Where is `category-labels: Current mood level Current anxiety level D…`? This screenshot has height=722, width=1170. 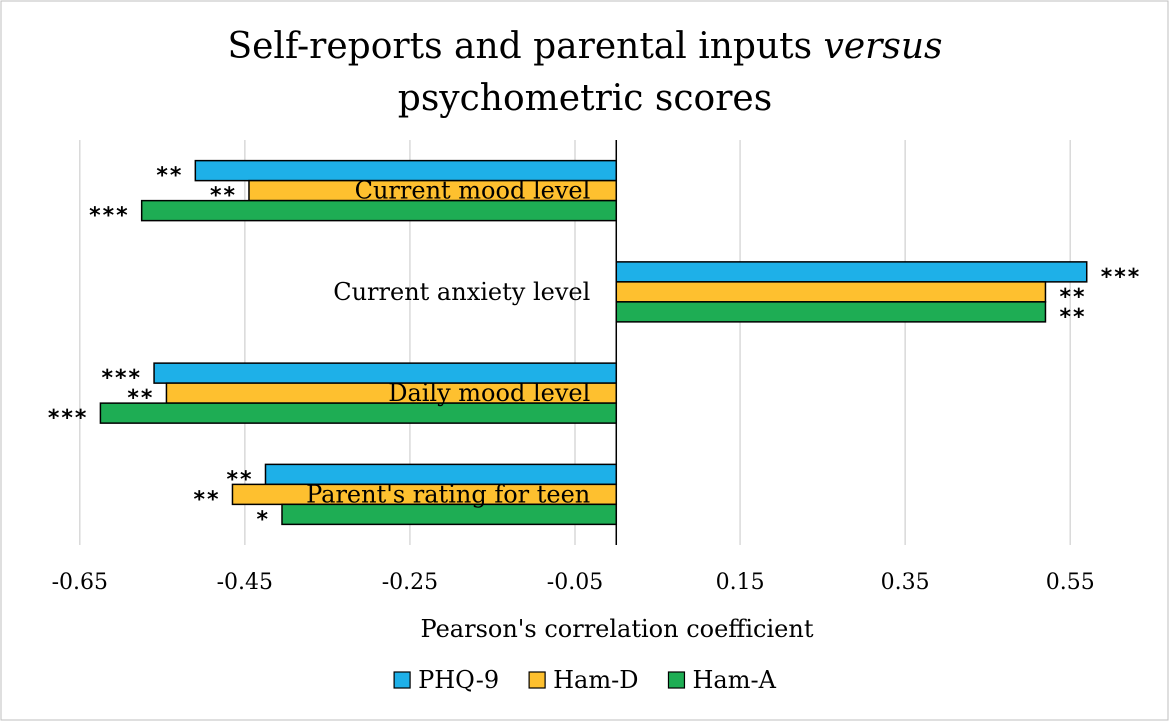
category-labels: Current mood level Current anxiety level D… is located at coordinates (448, 343).